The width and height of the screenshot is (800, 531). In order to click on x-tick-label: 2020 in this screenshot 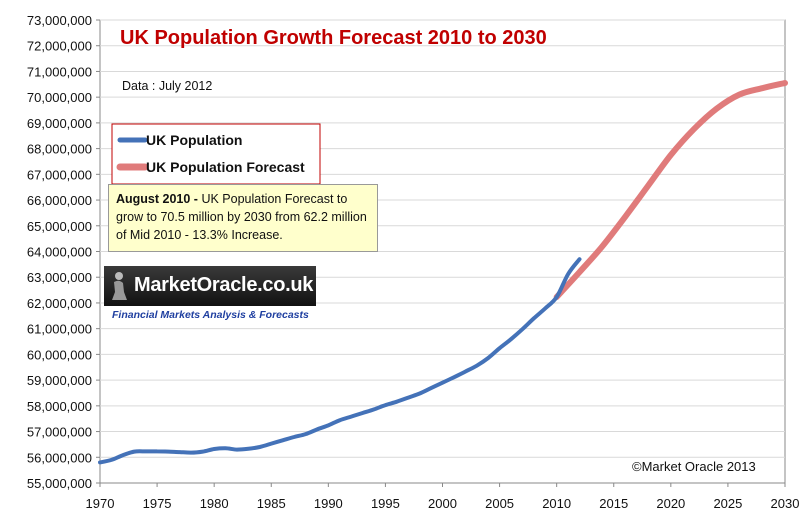, I will do `click(670, 503)`.